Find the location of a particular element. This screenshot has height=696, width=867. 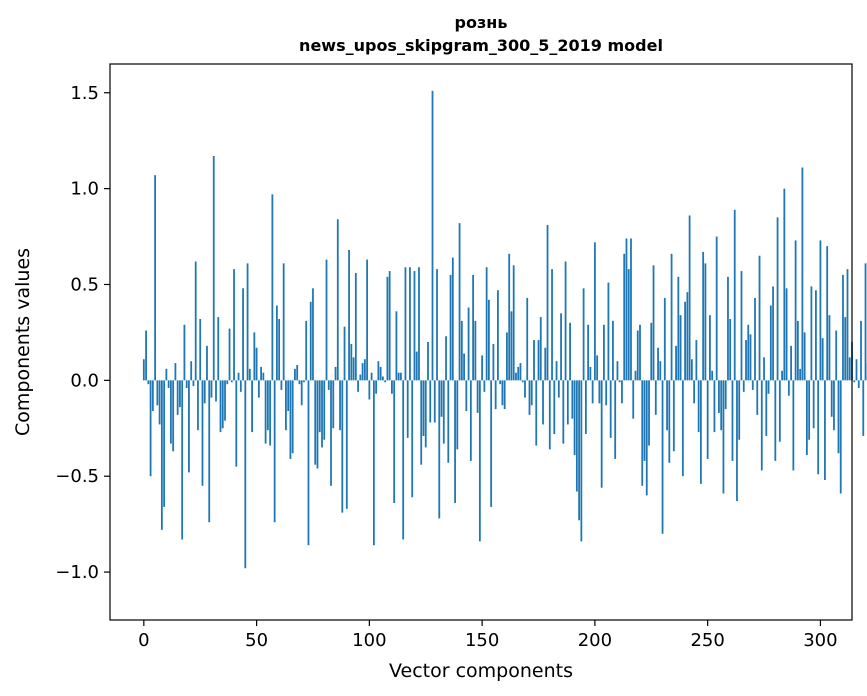

y-axis-ticks: −1.0 −0.5 0.0 0.5 1.0 1.5 is located at coordinates (82, 333).